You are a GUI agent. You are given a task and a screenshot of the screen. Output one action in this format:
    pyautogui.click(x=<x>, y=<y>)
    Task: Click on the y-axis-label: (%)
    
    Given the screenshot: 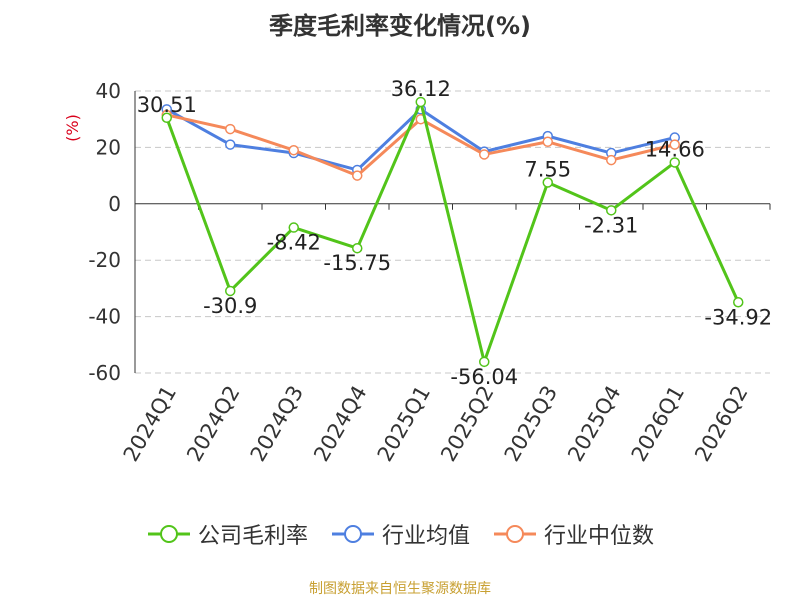 What is the action you would take?
    pyautogui.click(x=72, y=128)
    